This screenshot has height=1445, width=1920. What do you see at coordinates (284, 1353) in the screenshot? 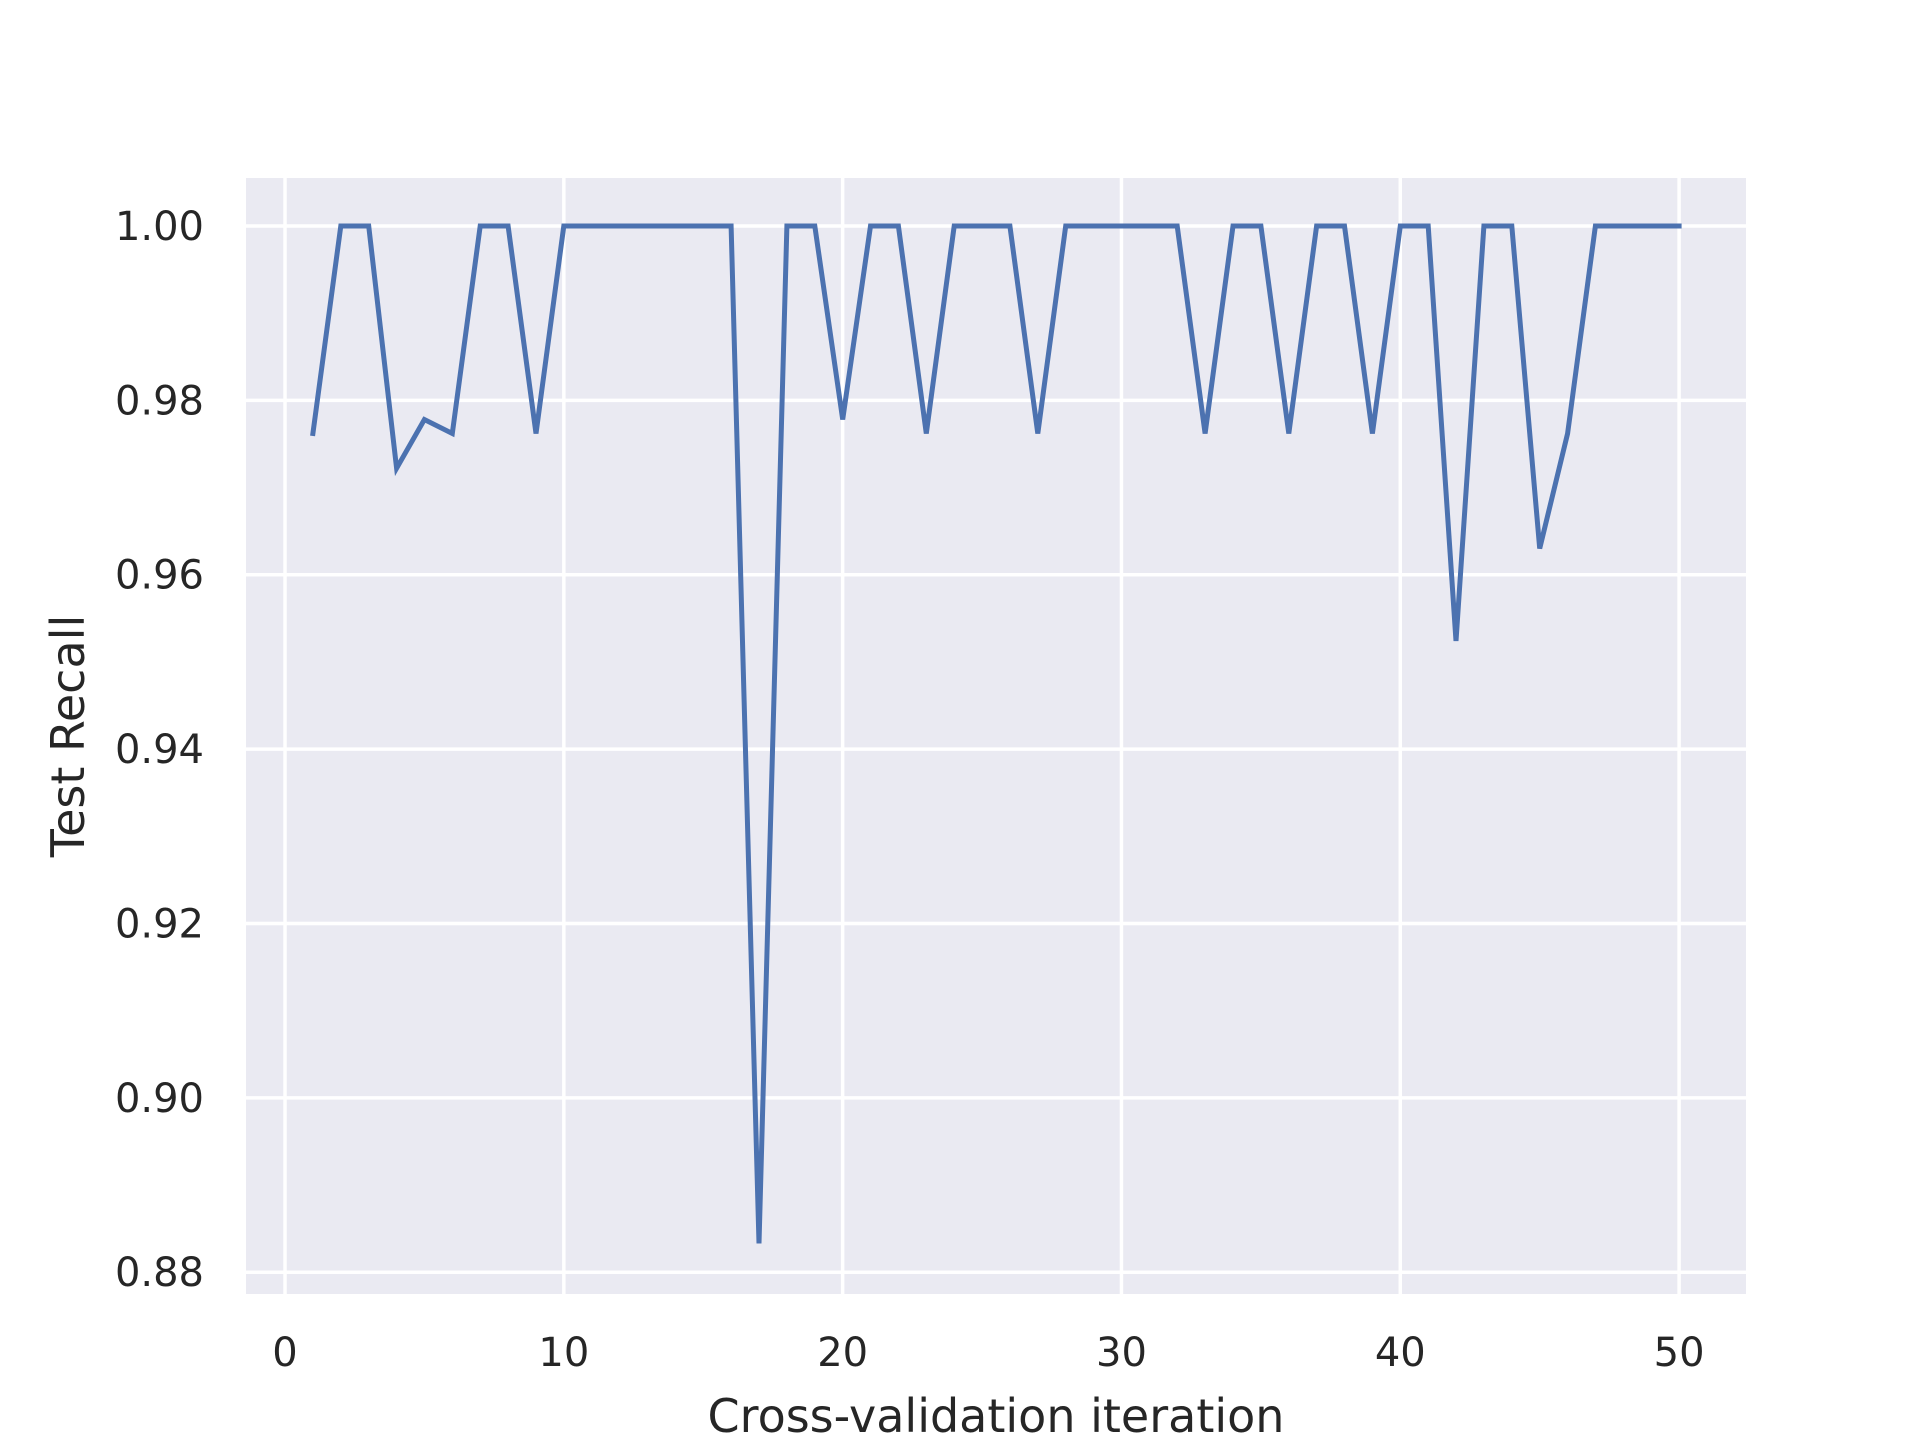
I see `x-tick-label: 0` at bounding box center [284, 1353].